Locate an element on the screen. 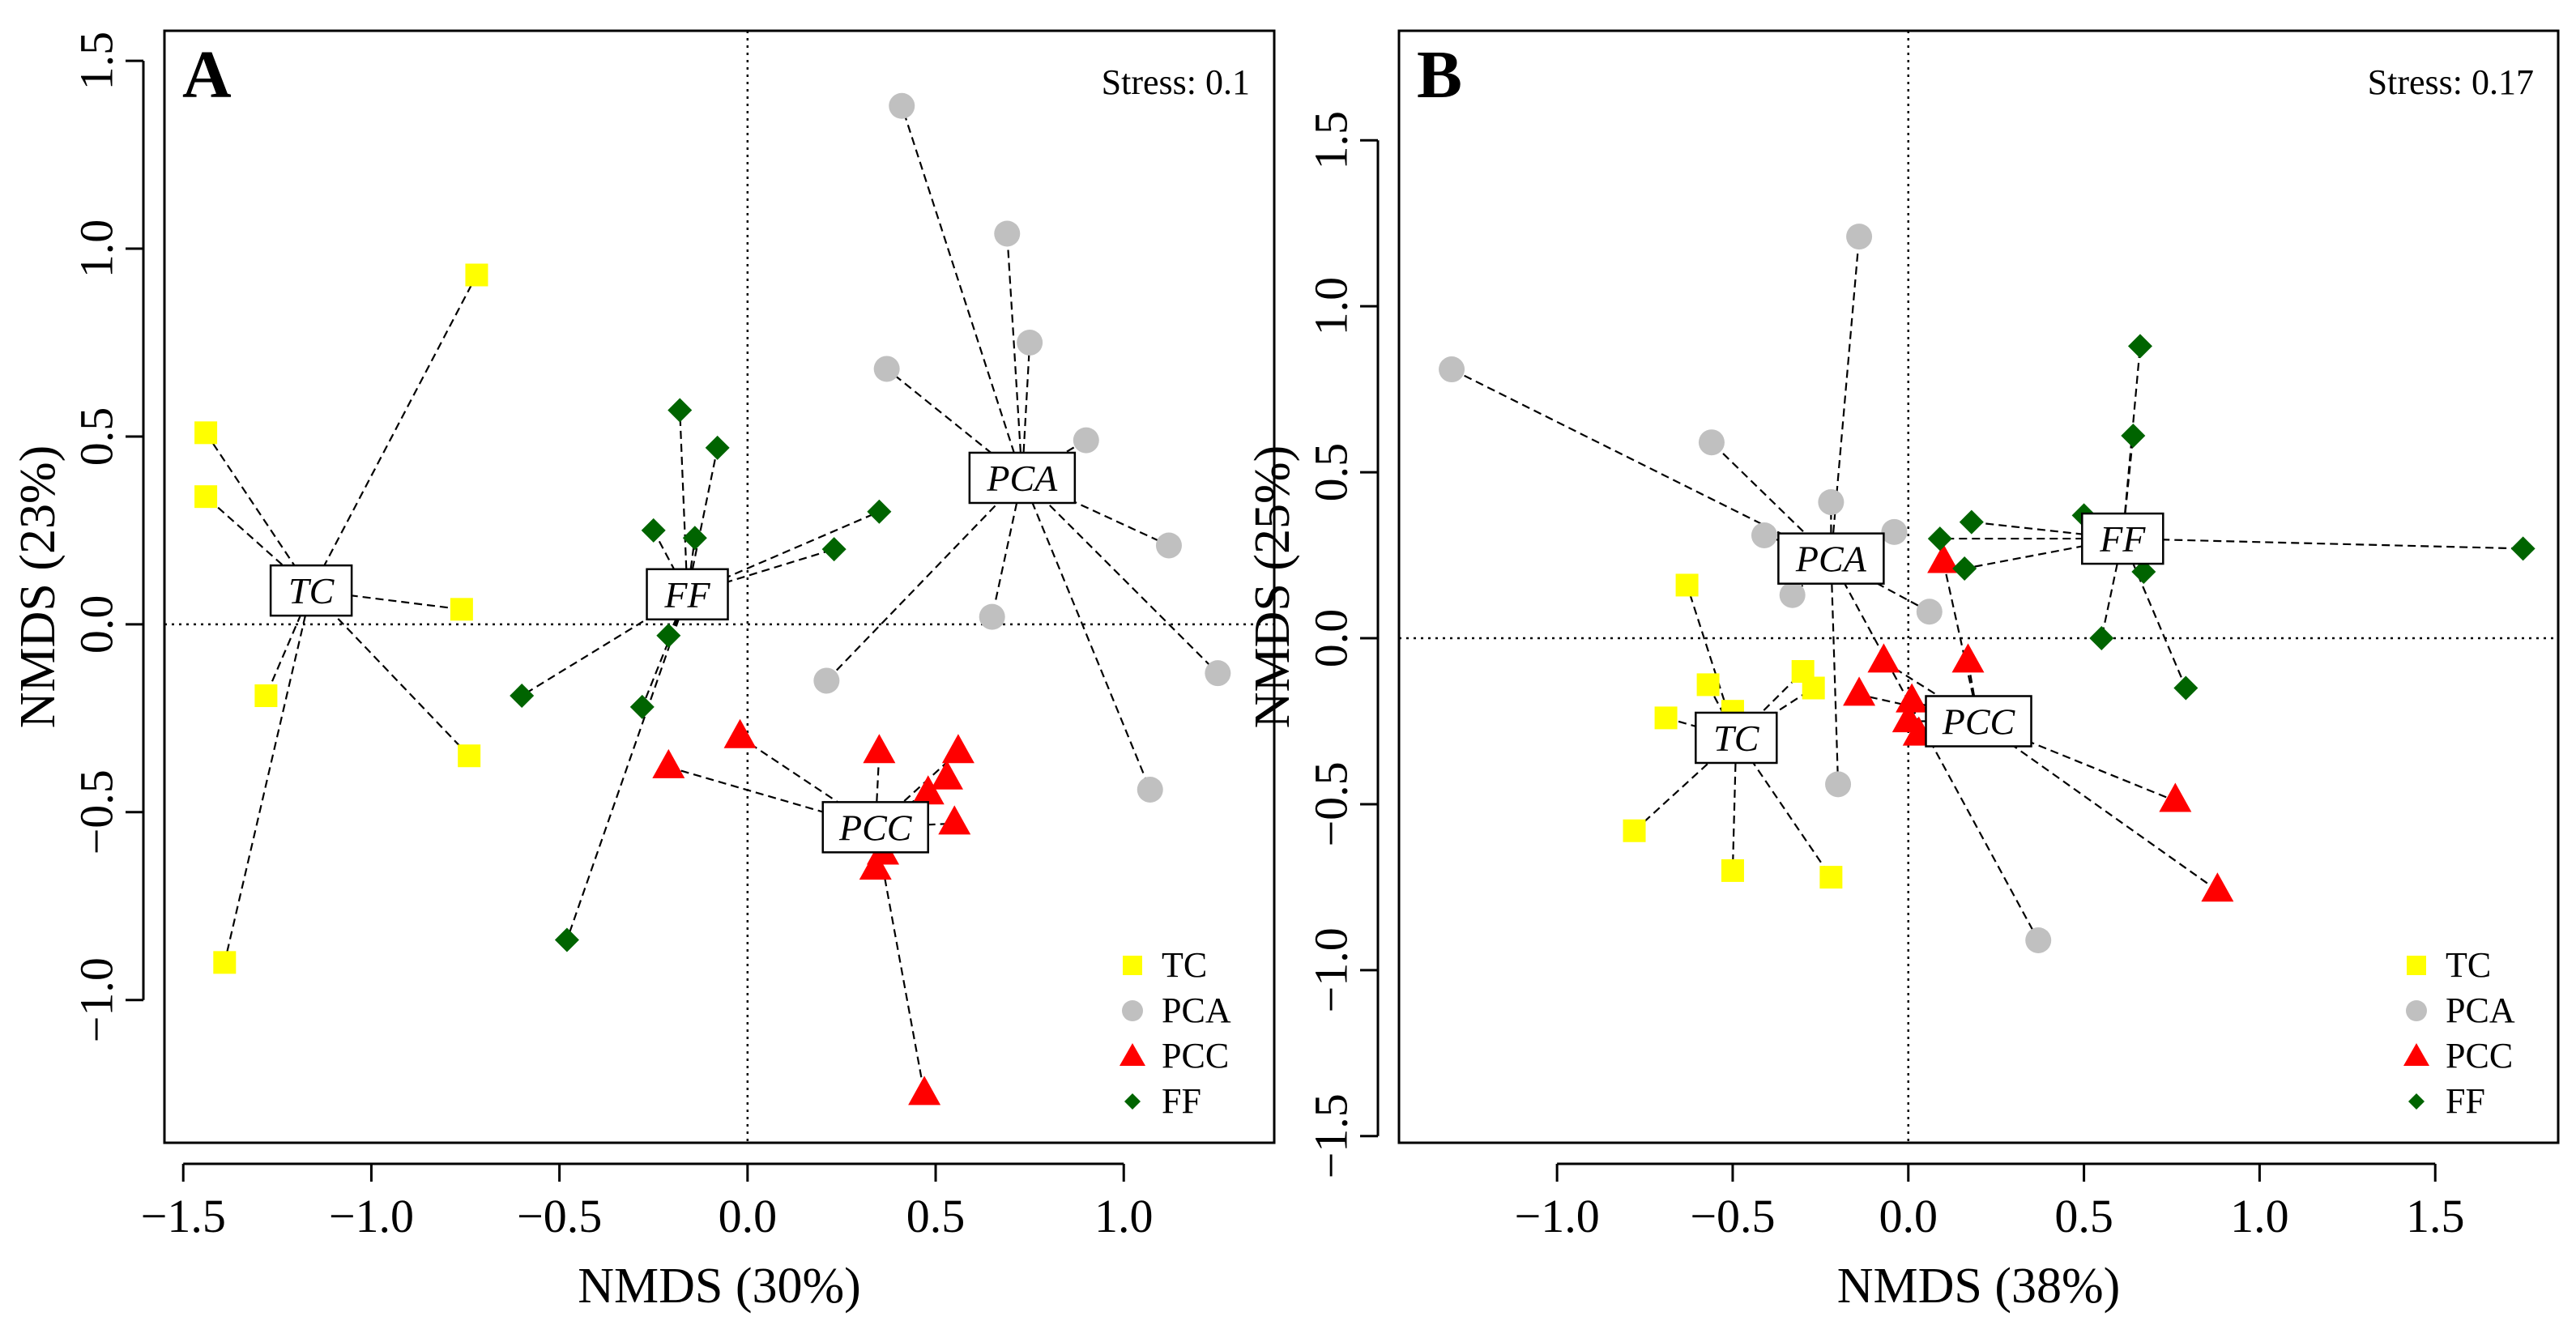 This screenshot has height=1325, width=2576. centroid-label: TC is located at coordinates (311, 590).